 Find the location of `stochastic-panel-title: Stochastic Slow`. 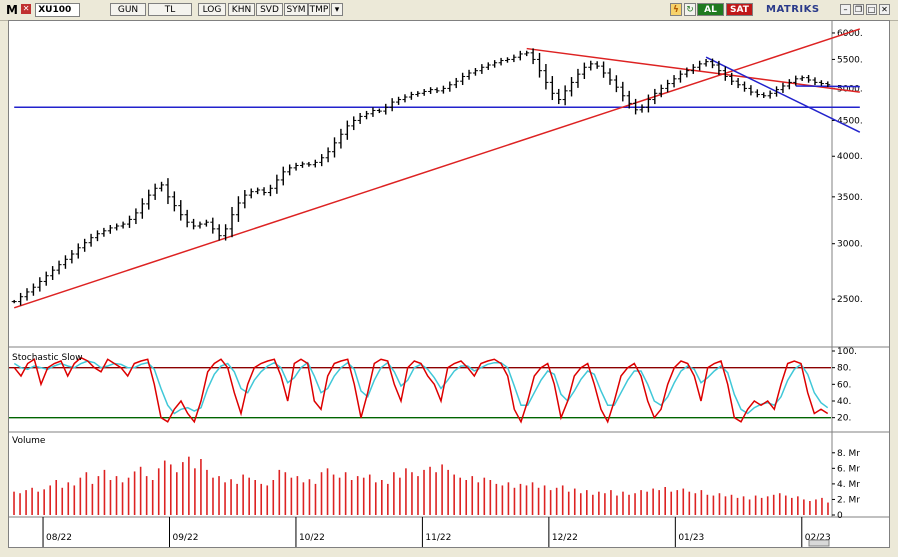

stochastic-panel-title: Stochastic Slow is located at coordinates (47, 358).